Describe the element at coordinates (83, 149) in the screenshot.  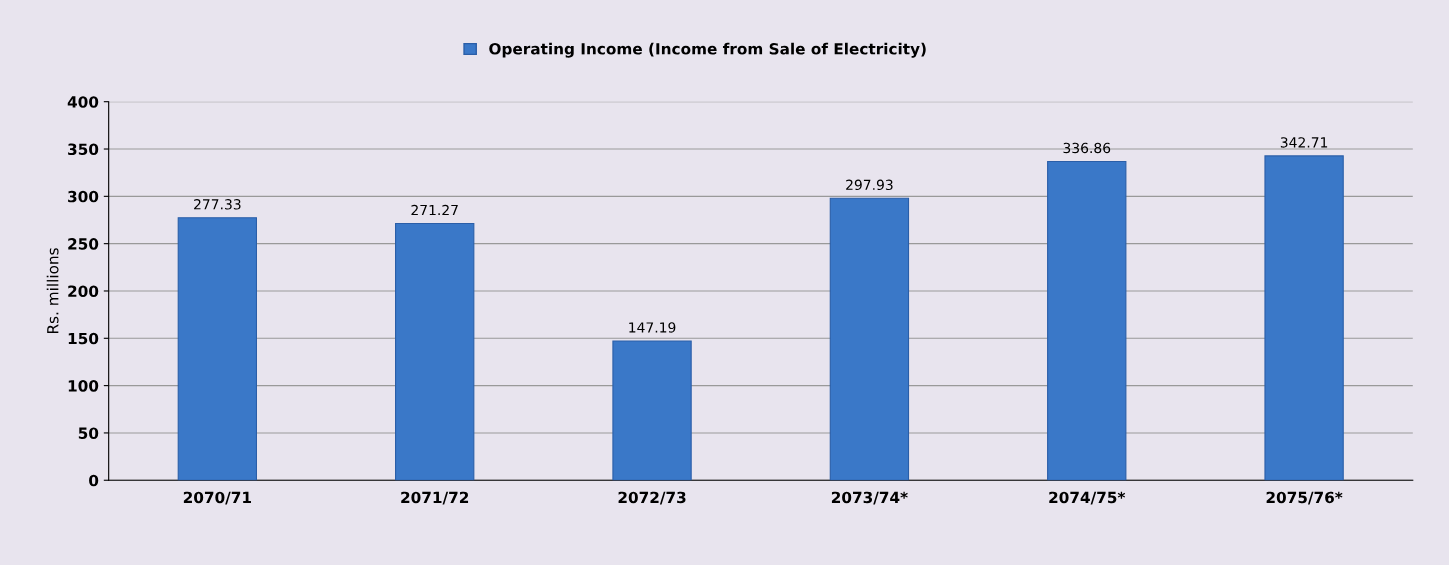
I see `y-tick-label: 350` at that location.